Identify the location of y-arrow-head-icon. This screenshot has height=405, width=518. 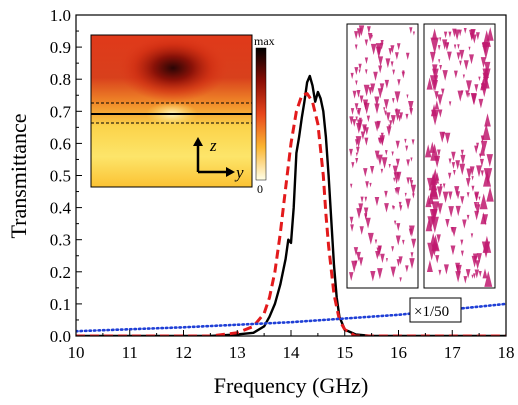
(230, 172).